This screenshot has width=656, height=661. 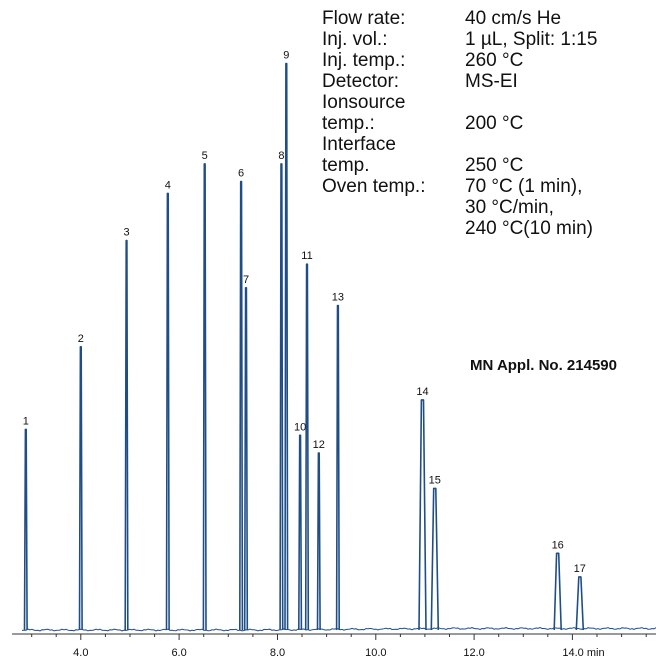 What do you see at coordinates (494, 60) in the screenshot?
I see `condition-value: 260 °C` at bounding box center [494, 60].